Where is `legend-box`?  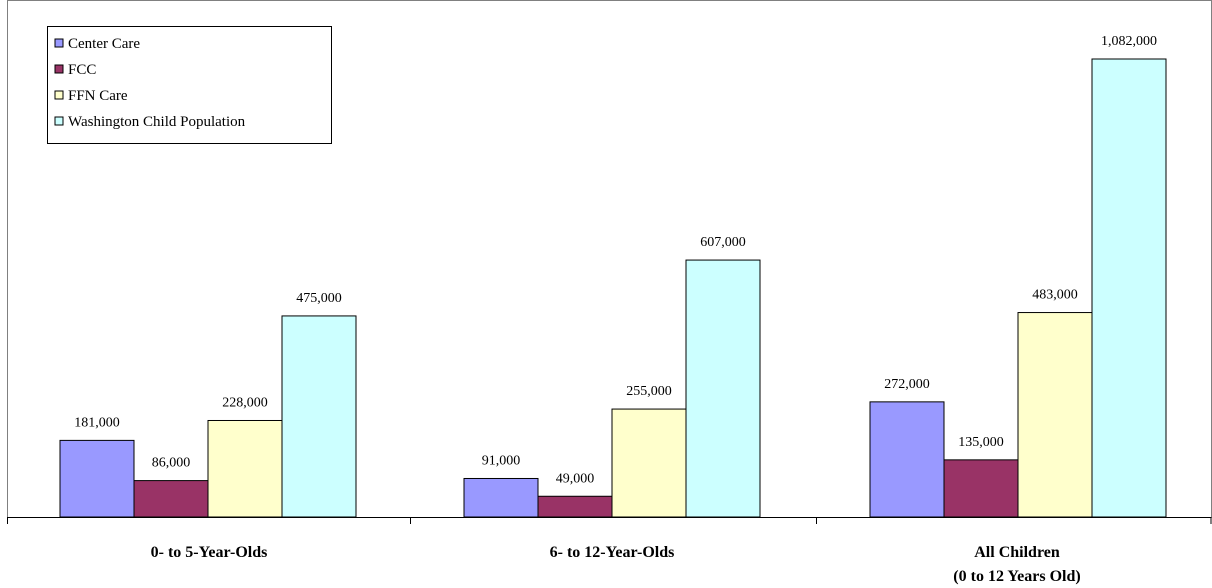 legend-box is located at coordinates (189, 85).